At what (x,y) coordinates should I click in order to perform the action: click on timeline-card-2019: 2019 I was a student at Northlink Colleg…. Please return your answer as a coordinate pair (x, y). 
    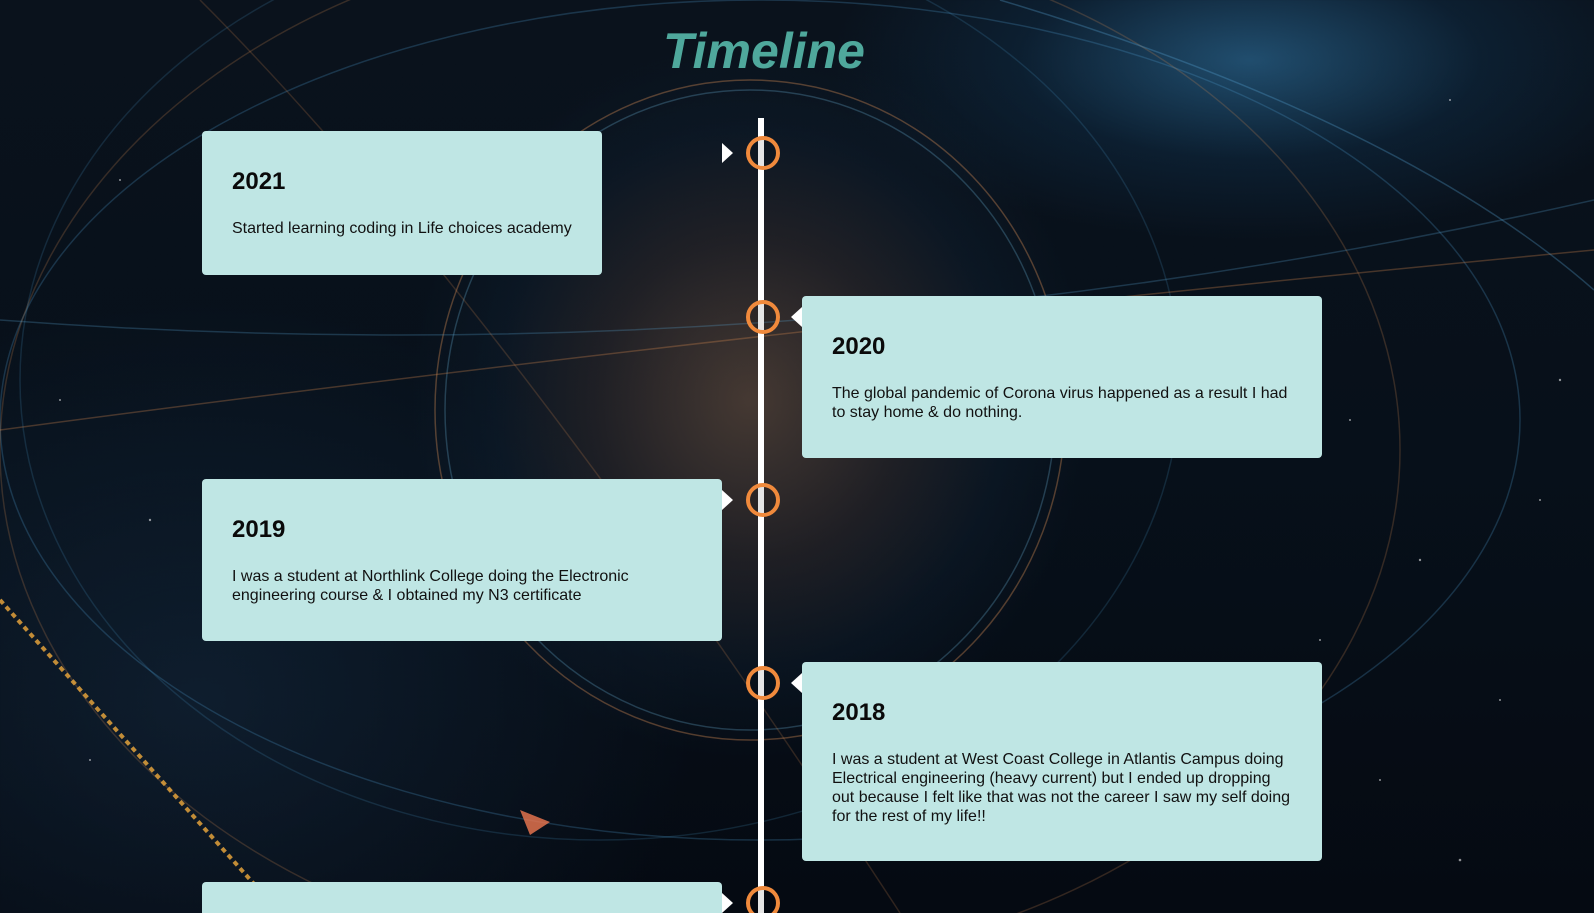
    Looking at the image, I should click on (462, 560).